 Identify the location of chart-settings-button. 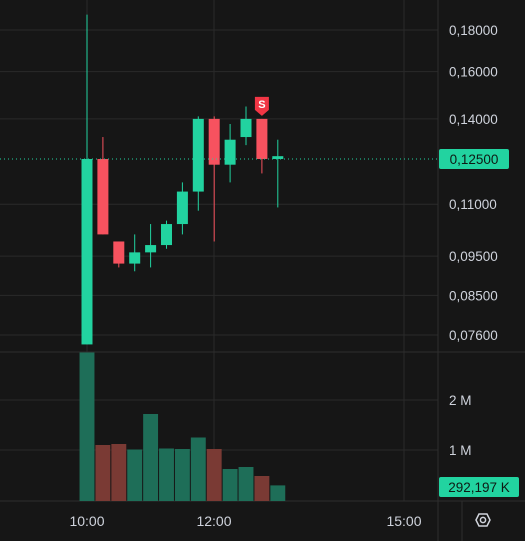
(482, 521).